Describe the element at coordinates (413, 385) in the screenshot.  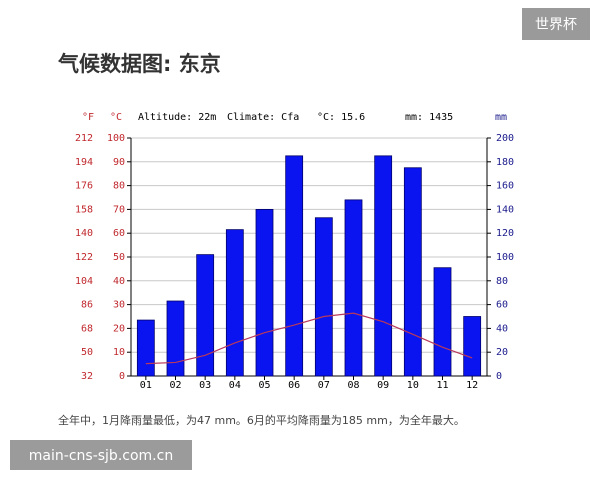
I see `x-tick-label: 10` at that location.